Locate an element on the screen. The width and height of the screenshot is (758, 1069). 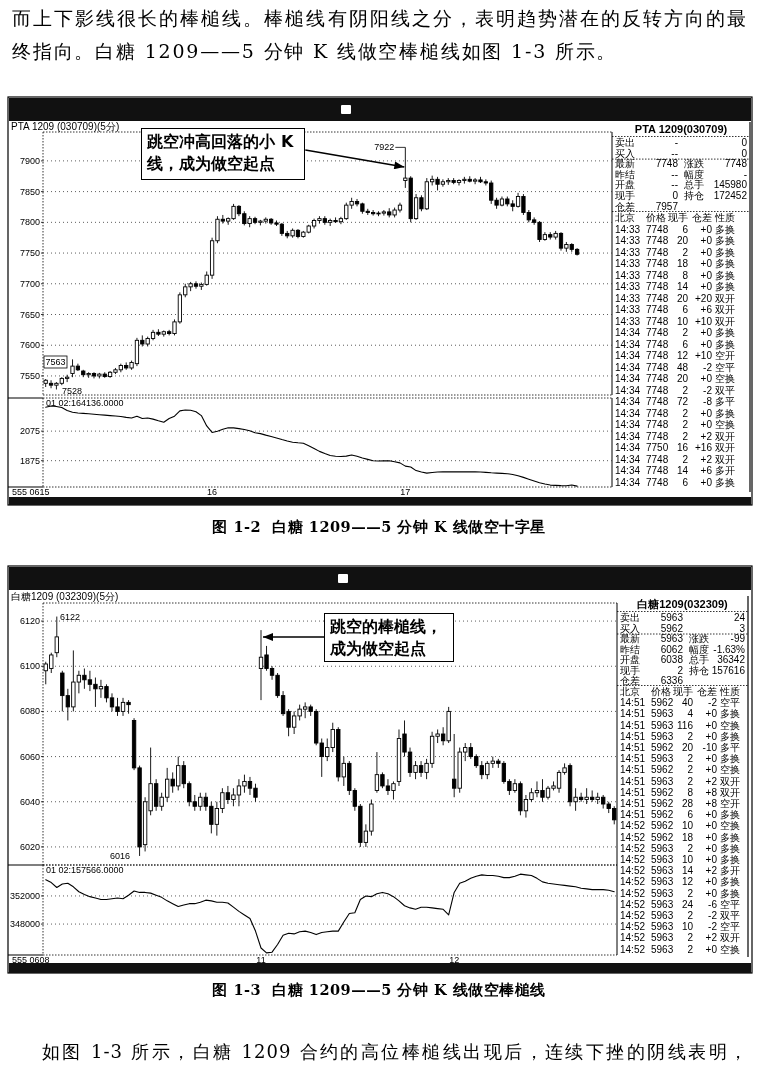
y-tick-label: 6040 is located at coordinates (29, 801).